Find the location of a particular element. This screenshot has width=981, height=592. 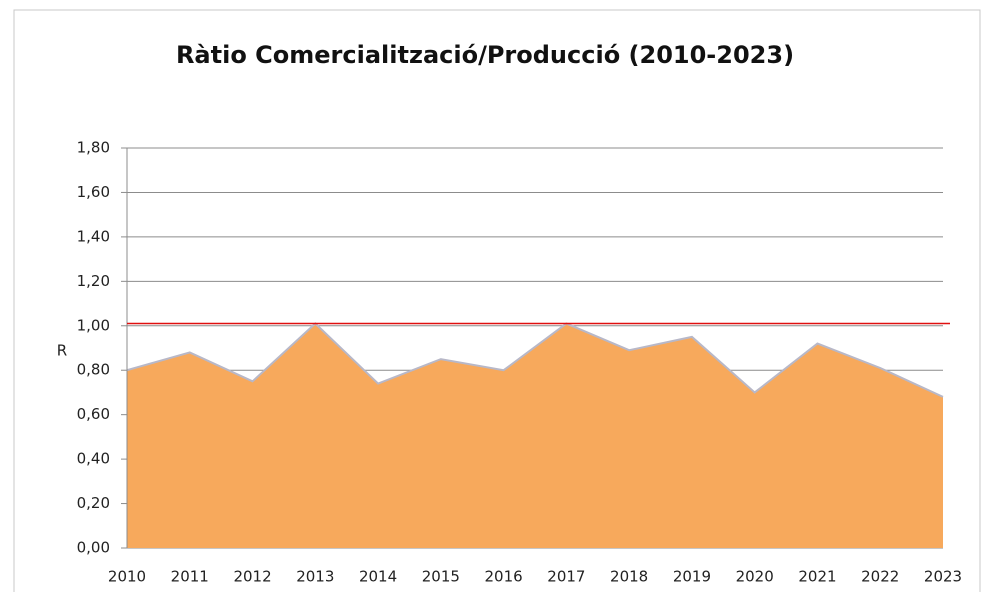

y-axis-label: R is located at coordinates (62, 351).